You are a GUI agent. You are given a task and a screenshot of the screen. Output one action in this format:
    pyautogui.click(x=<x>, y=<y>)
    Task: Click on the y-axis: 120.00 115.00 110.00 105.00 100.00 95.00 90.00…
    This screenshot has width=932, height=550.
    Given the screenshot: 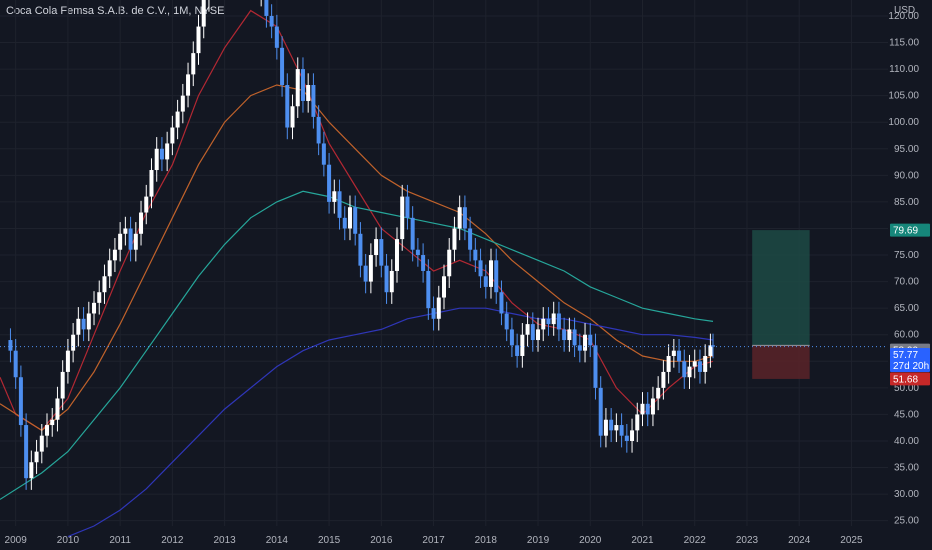 What is the action you would take?
    pyautogui.click(x=903, y=269)
    